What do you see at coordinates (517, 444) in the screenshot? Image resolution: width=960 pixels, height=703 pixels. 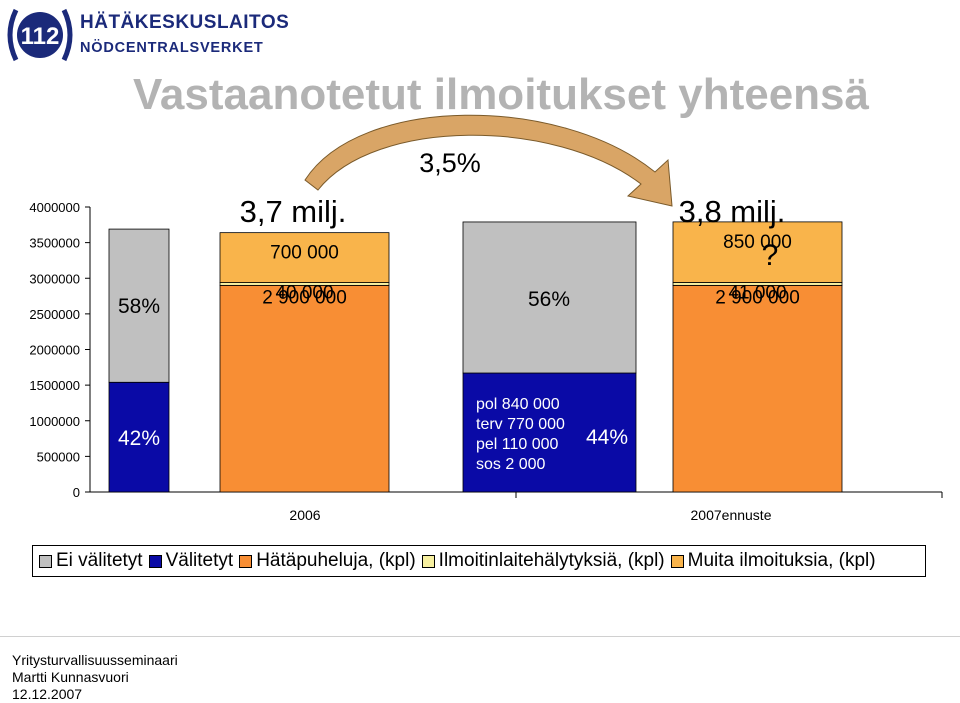 I see `label-breakdown: pel 110 000` at bounding box center [517, 444].